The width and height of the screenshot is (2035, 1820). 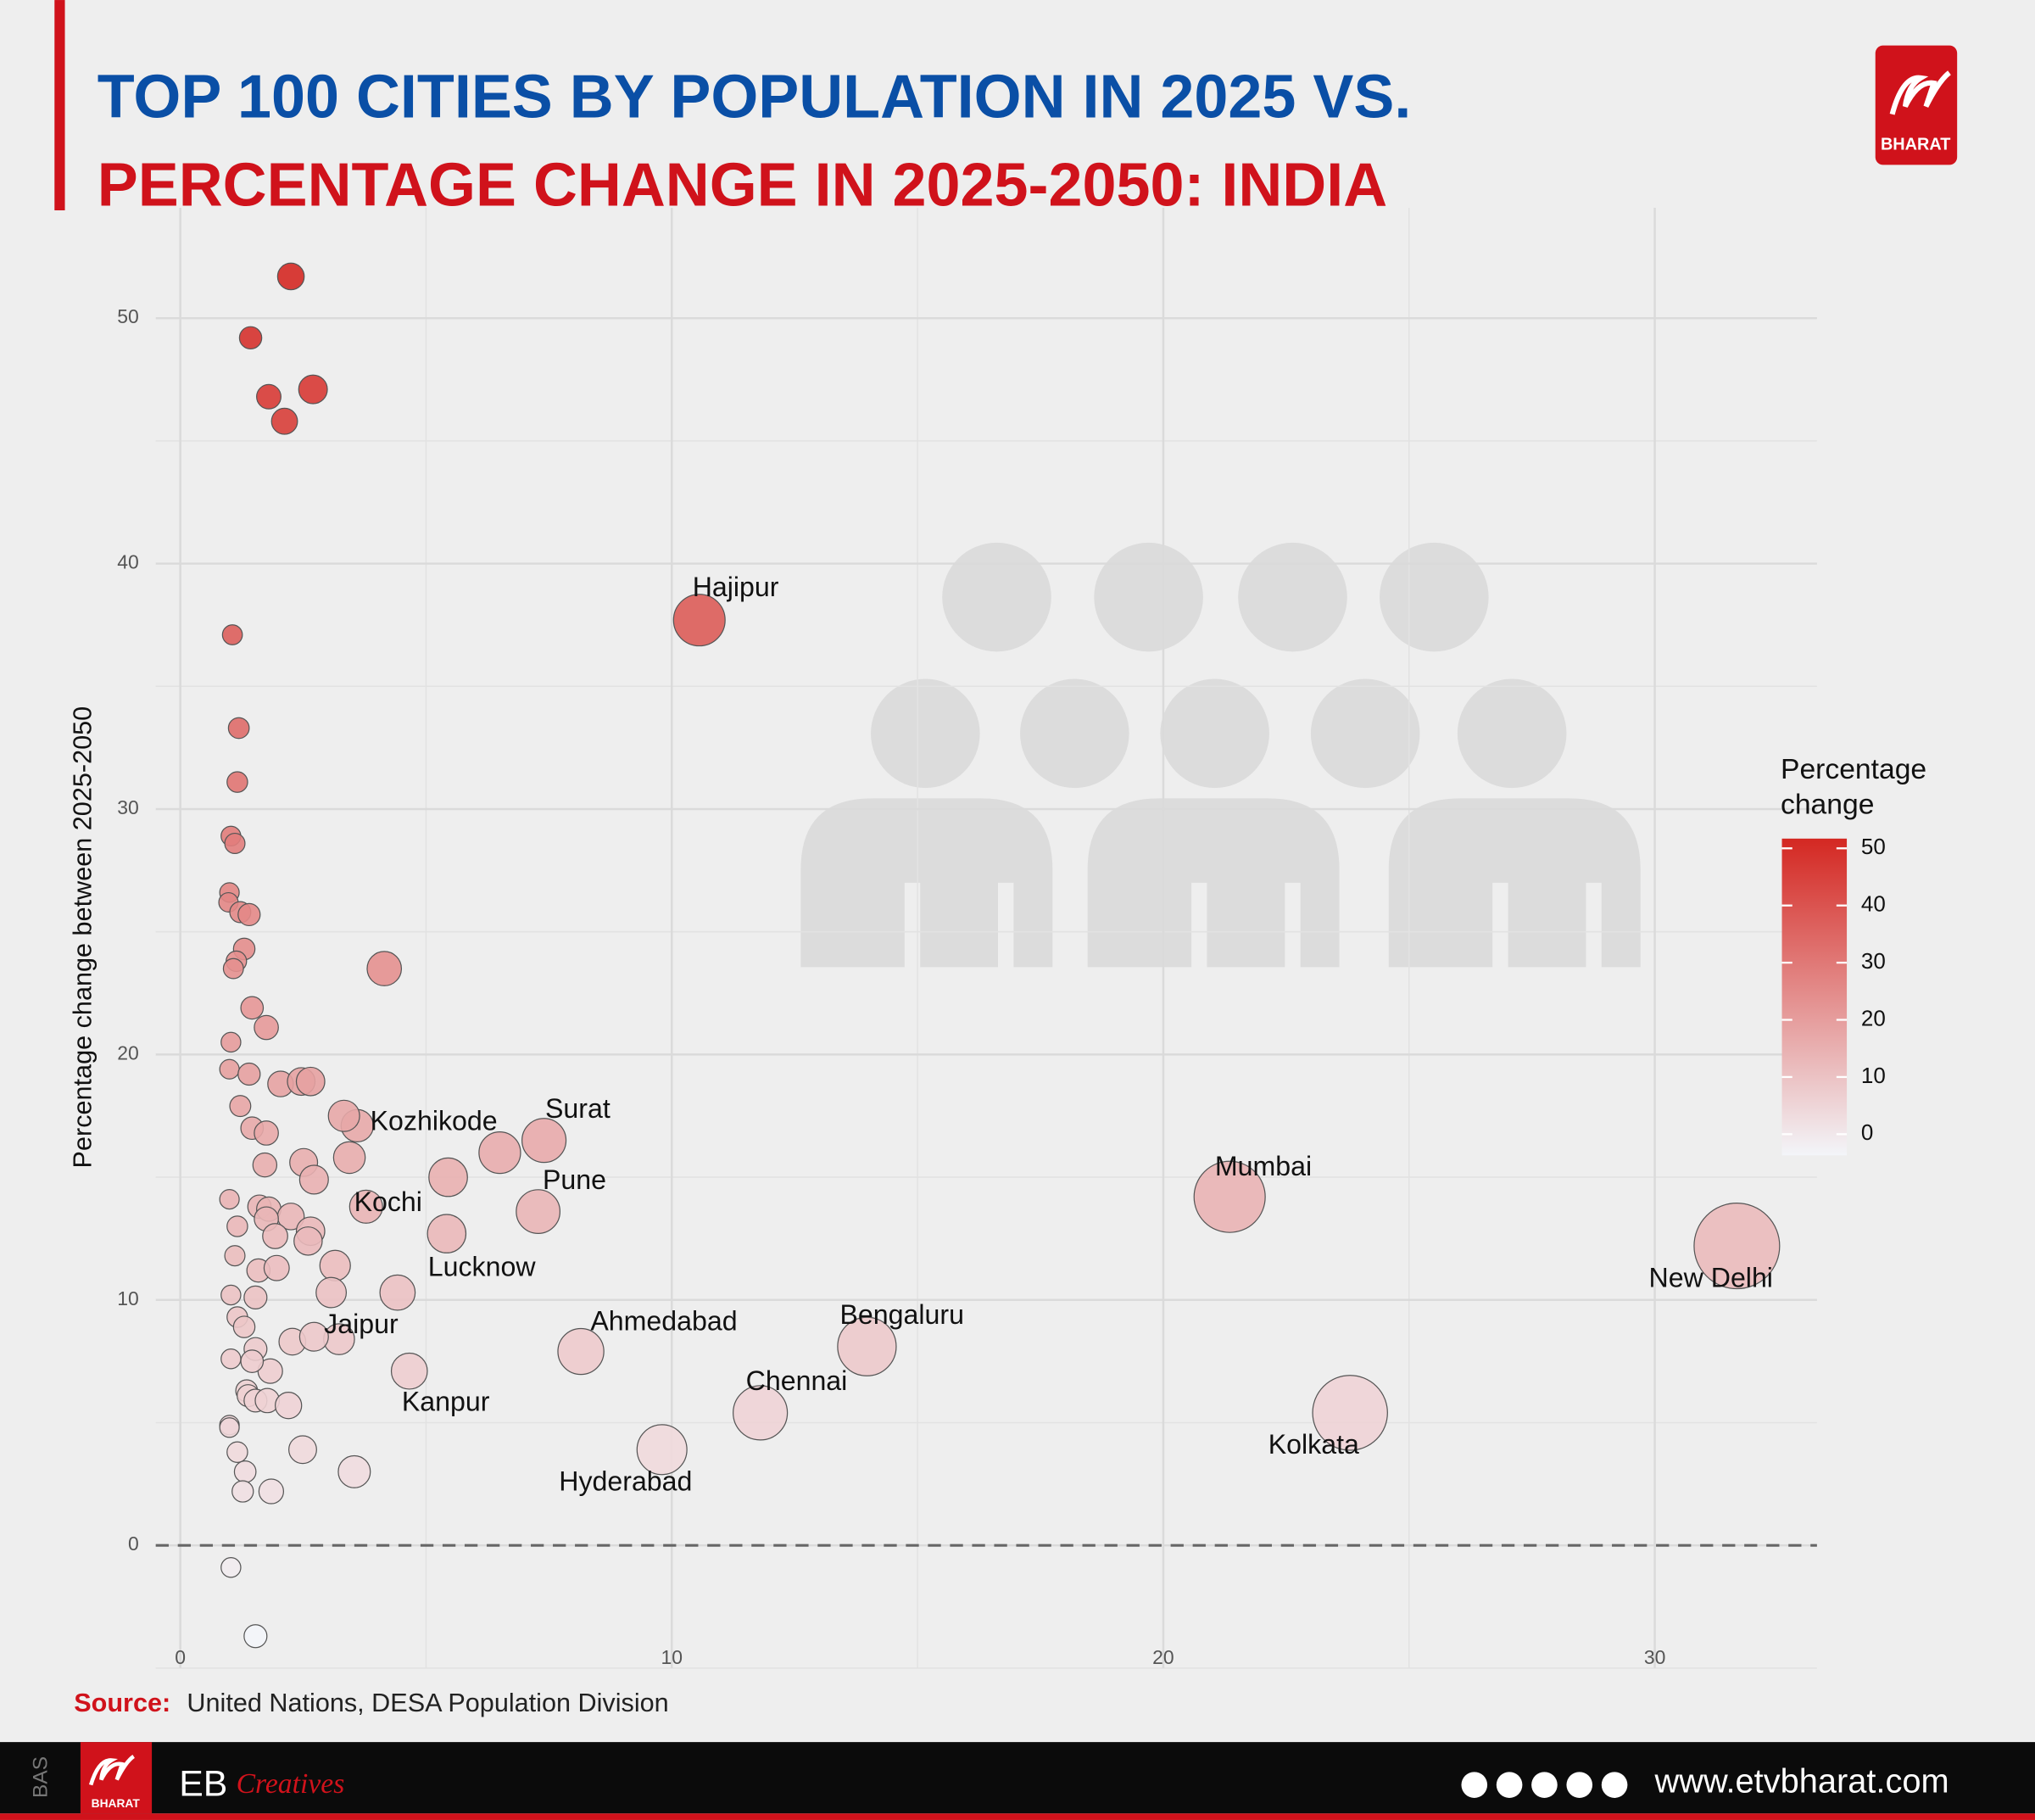 What do you see at coordinates (1874, 904) in the screenshot?
I see `colorbar-label: 40` at bounding box center [1874, 904].